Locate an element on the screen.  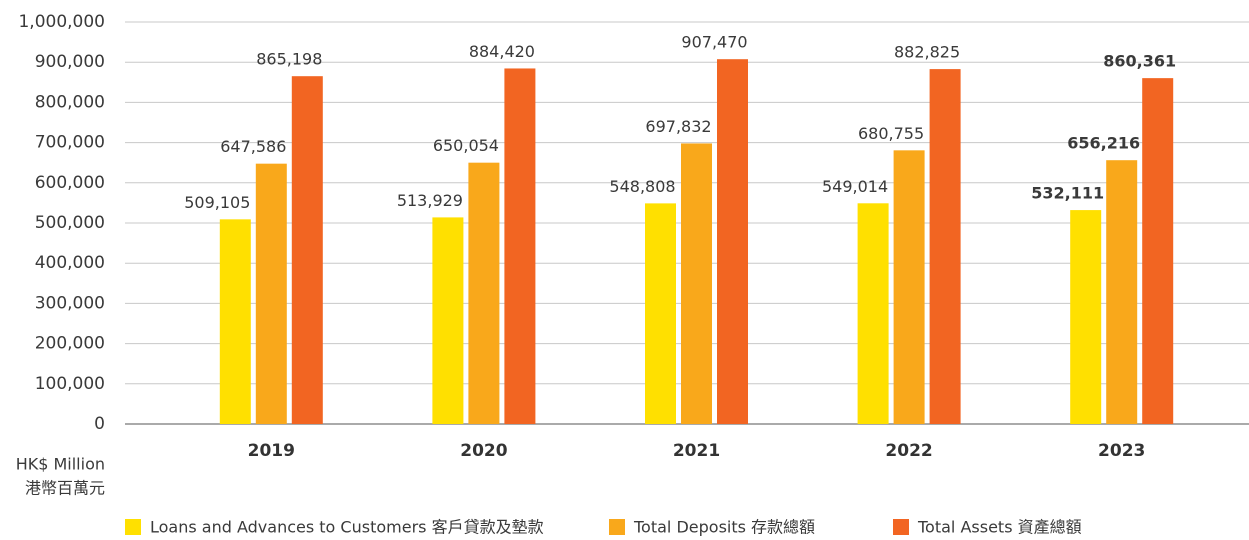
y-tick-label: 700,000 is located at coordinates (70, 143).